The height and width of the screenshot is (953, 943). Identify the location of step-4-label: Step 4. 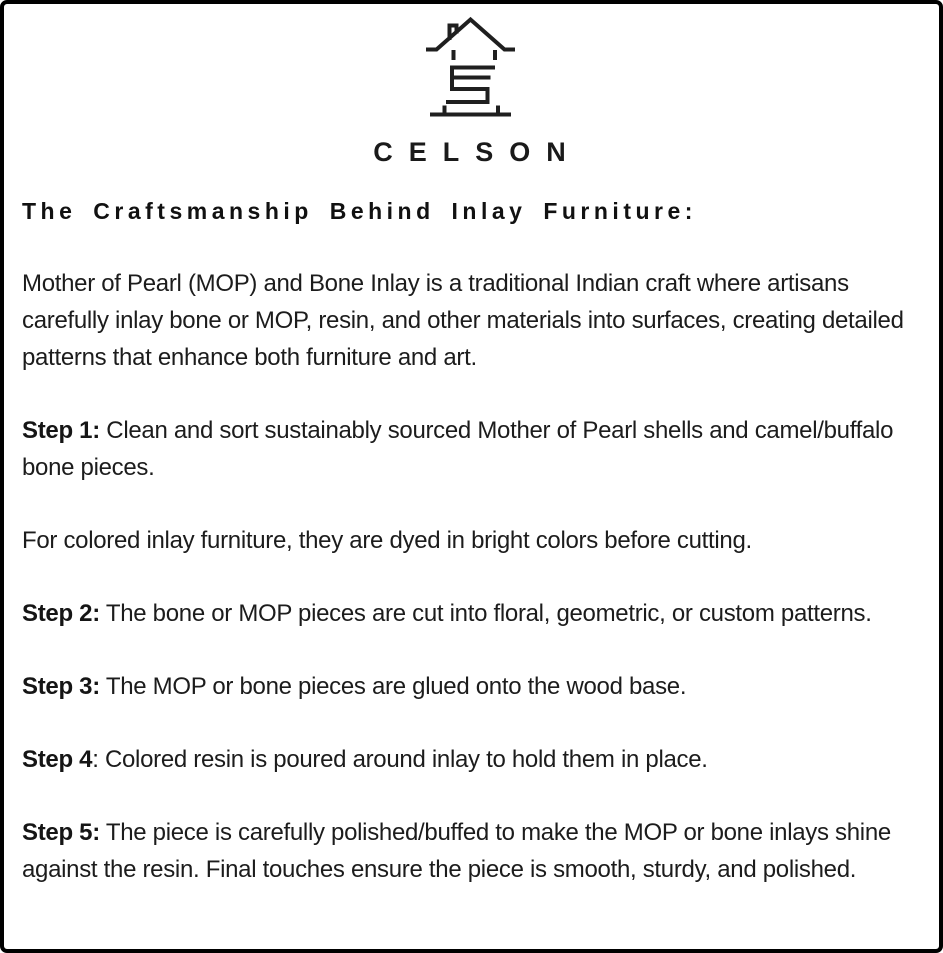
(57, 759).